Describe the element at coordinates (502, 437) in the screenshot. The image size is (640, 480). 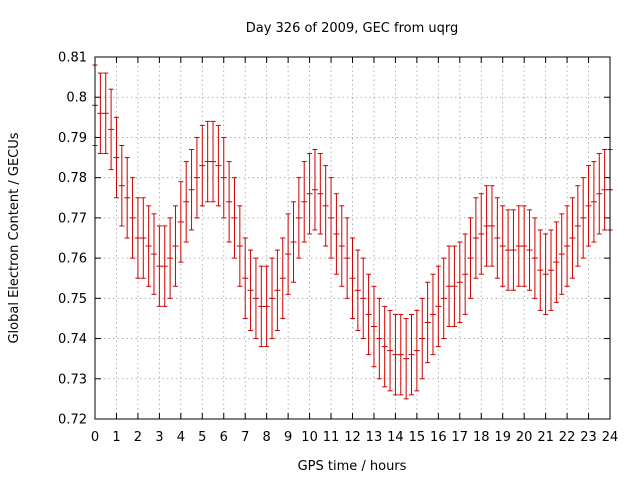
I see `x-tick-label: 19` at that location.